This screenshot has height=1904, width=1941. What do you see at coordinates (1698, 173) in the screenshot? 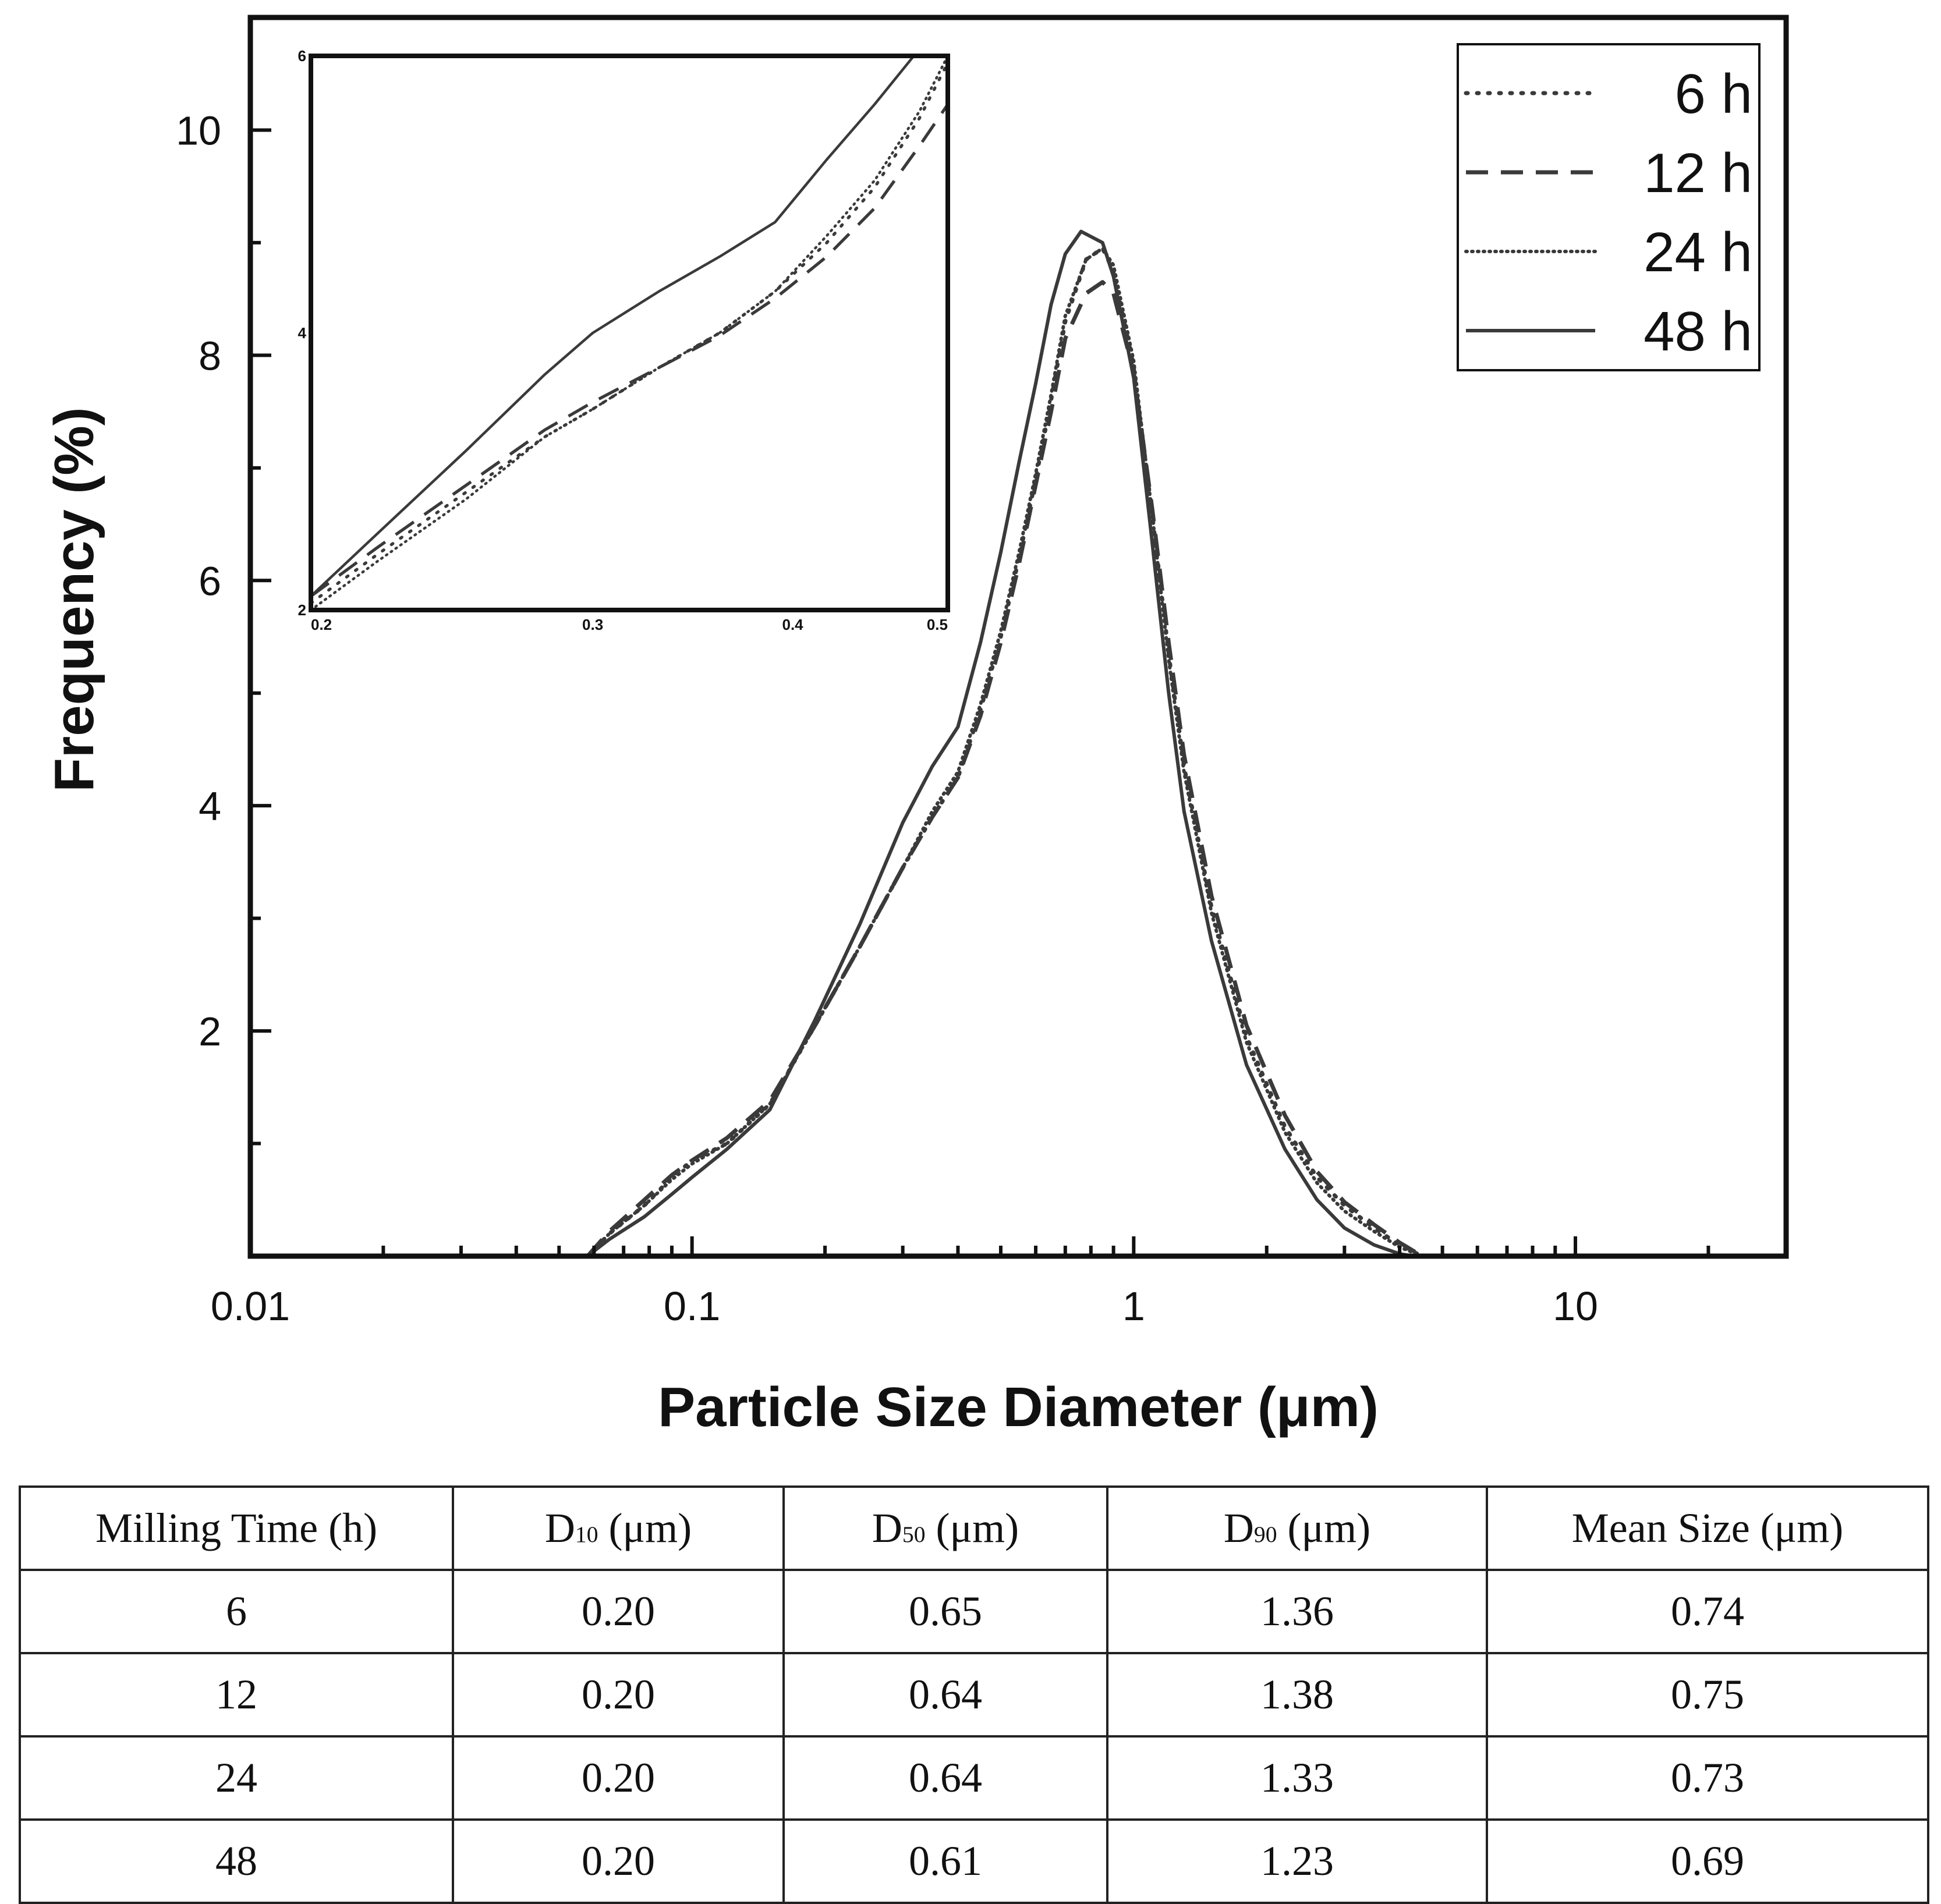
I see `legend-label-12-h: 12 h` at bounding box center [1698, 173].